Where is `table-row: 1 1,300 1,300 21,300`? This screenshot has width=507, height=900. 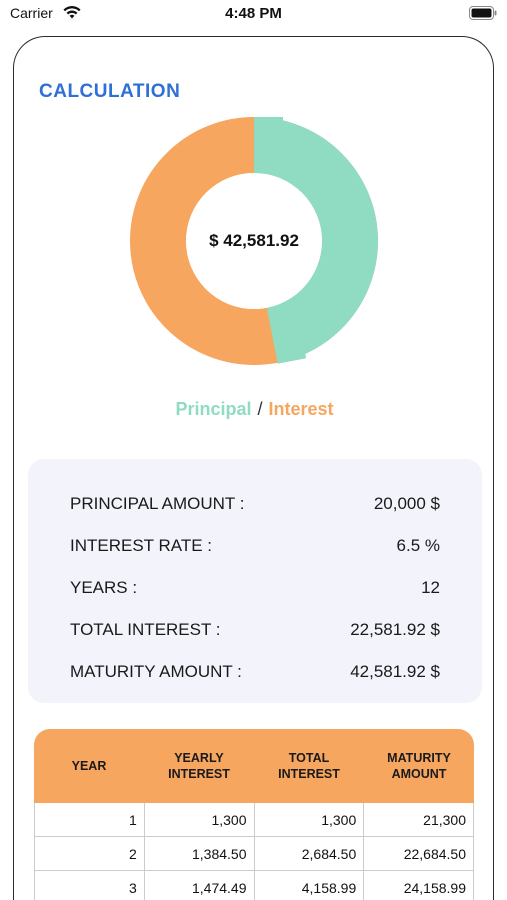
table-row: 1 1,300 1,300 21,300 is located at coordinates (254, 820).